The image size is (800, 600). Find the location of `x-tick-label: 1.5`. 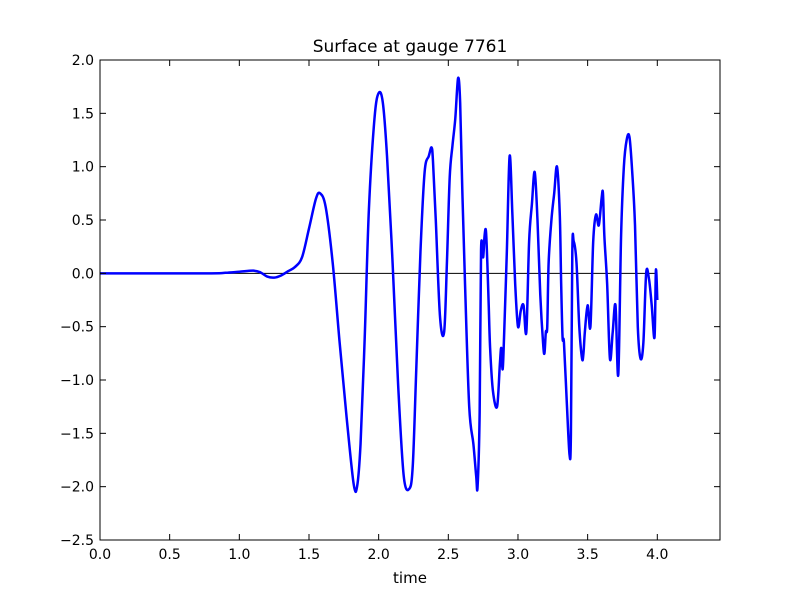

x-tick-label: 1.5 is located at coordinates (309, 555).